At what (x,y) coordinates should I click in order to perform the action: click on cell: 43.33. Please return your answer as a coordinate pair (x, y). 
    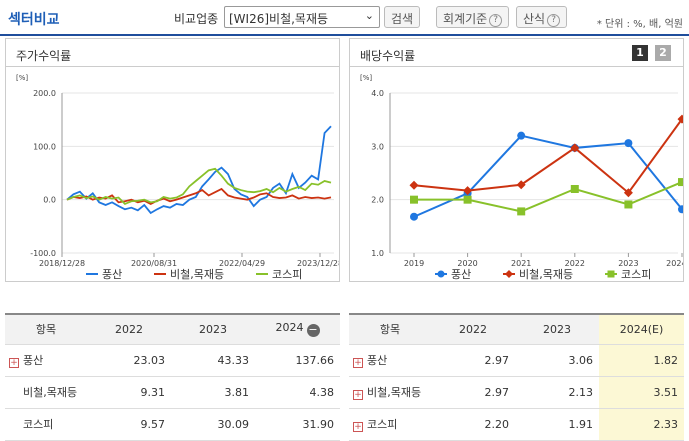
    Looking at the image, I should click on (213, 360).